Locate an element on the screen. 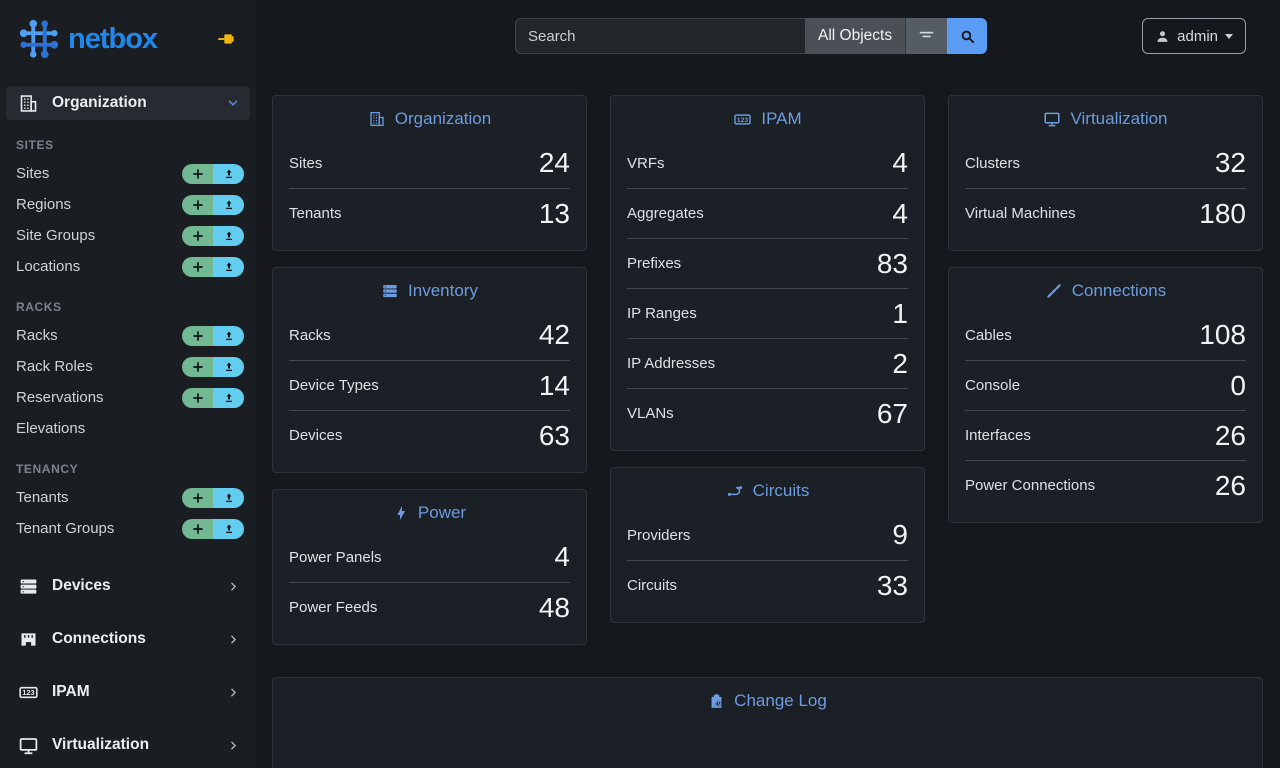 Image resolution: width=1280 pixels, height=768 pixels. sidebar-group-connections: Connections is located at coordinates (128, 639).